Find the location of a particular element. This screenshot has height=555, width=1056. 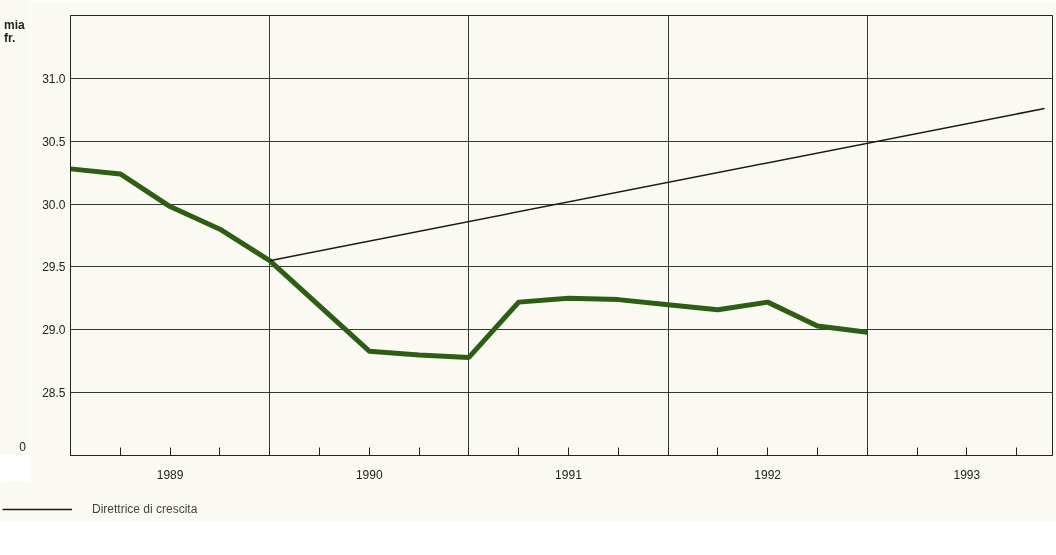

y-tick-label: 30.5 is located at coordinates (54, 141).